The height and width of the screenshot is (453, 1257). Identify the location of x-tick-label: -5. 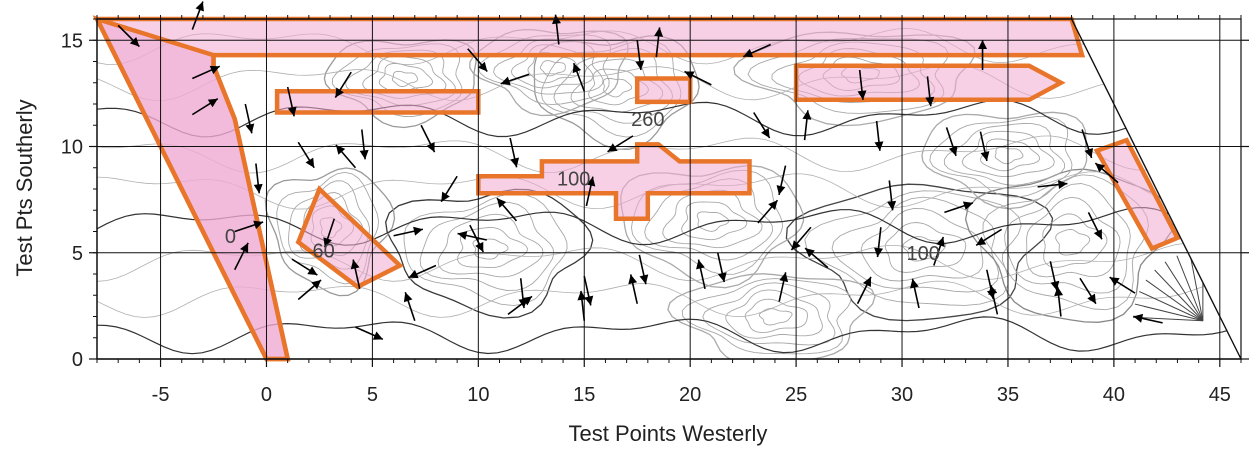
(161, 395).